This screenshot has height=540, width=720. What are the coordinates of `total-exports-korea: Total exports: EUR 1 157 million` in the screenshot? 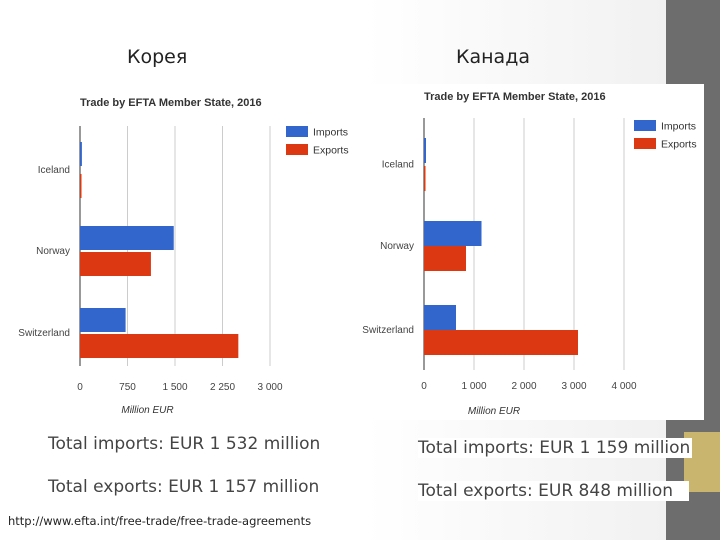 It's located at (184, 487).